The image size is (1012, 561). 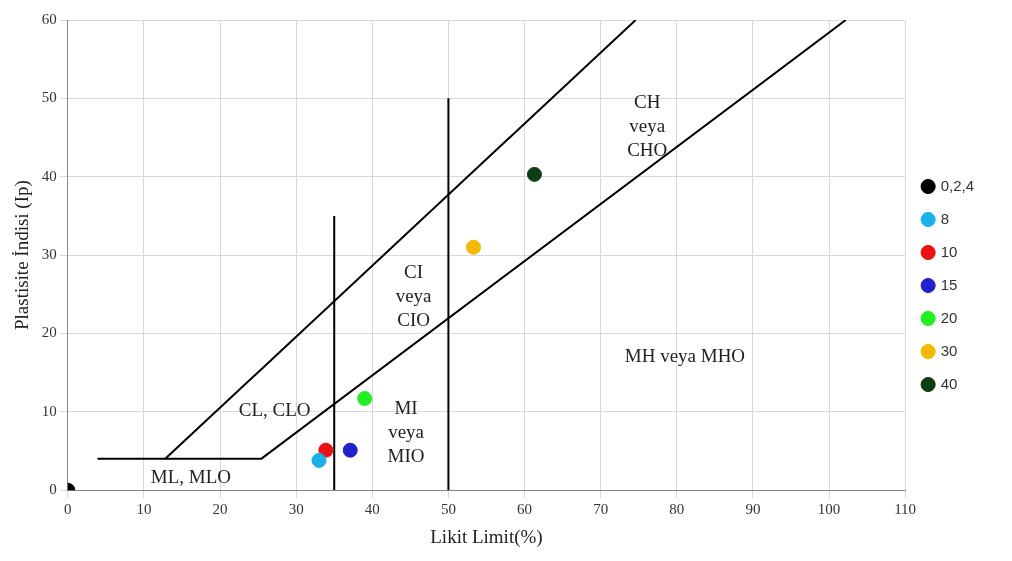 What do you see at coordinates (949, 383) in the screenshot?
I see `legend-label: 40` at bounding box center [949, 383].